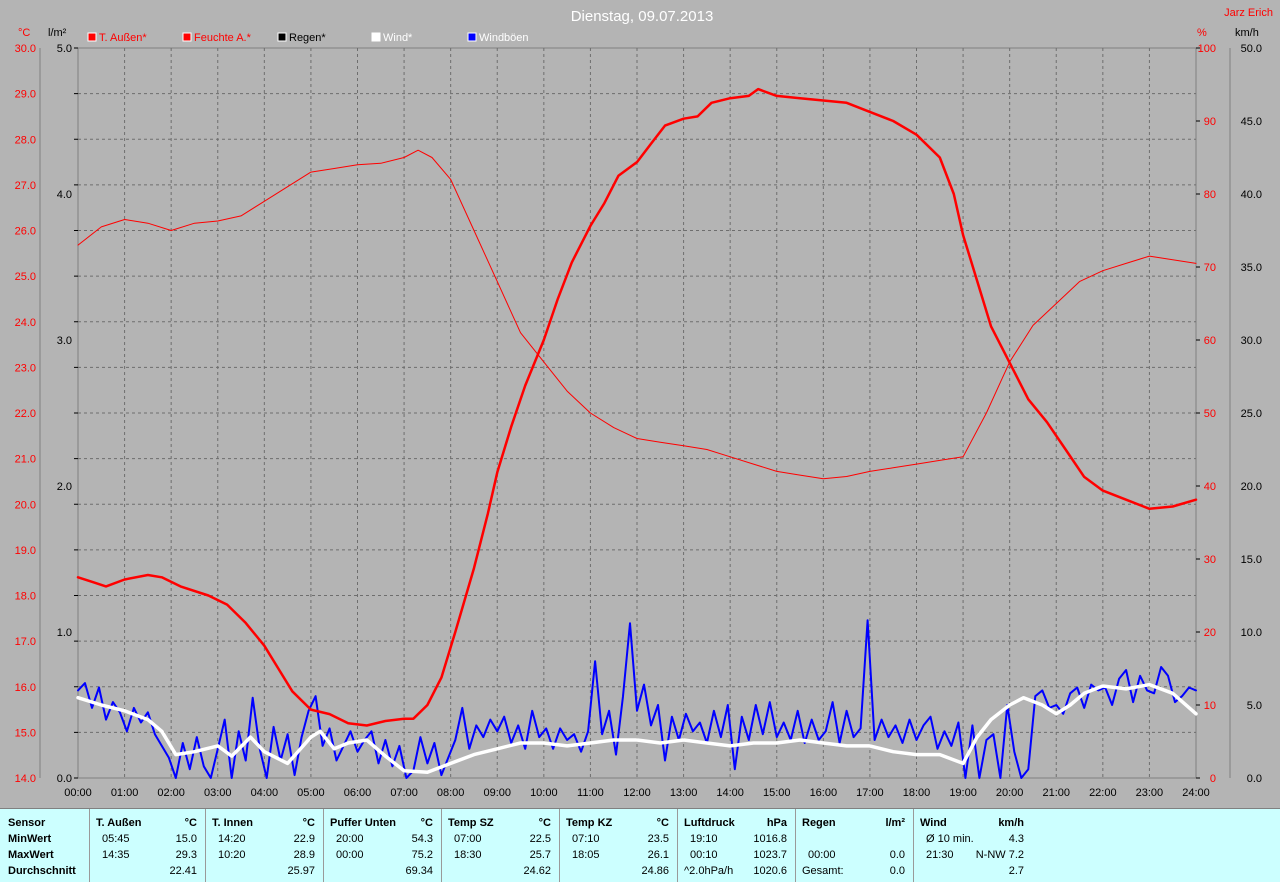 The image size is (1280, 882). Describe the element at coordinates (232, 823) in the screenshot. I see `stats-header: T. Innen` at that location.